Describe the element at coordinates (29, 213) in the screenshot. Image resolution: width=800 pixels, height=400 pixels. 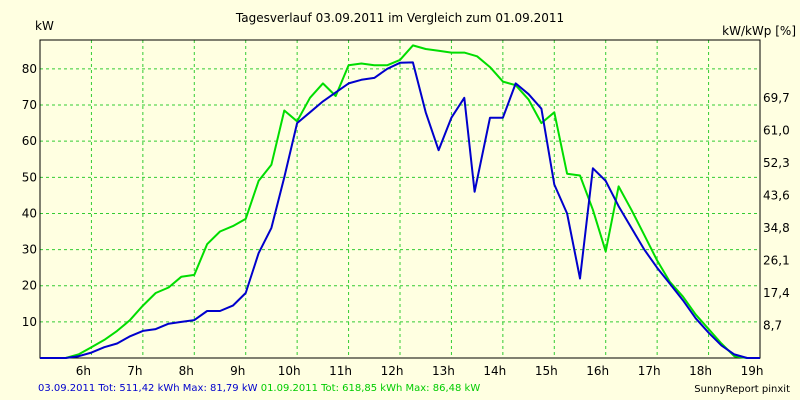
I see `y-left-tick-label-3: 40` at that location.